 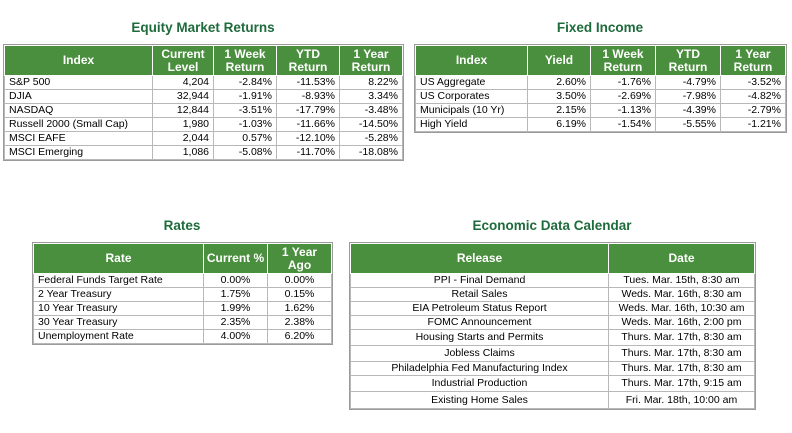 I want to click on rates-cell: 2.35%, so click(x=235, y=322).